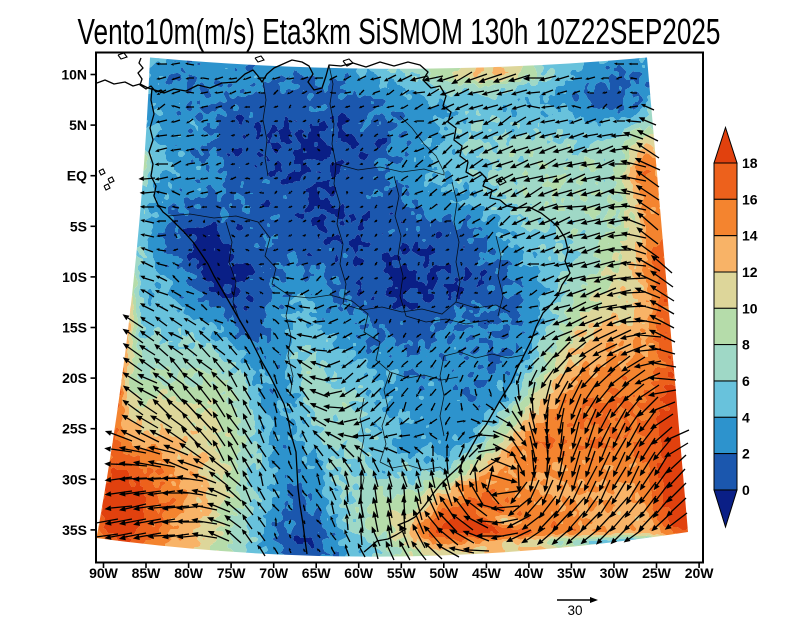  What do you see at coordinates (746, 454) in the screenshot?
I see `svg-text: 2` at bounding box center [746, 454].